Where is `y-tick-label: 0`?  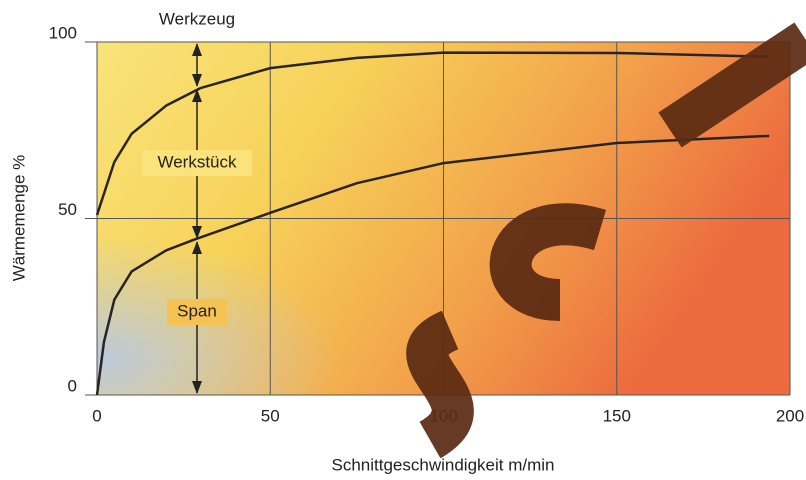 y-tick-label: 0 is located at coordinates (72, 385).